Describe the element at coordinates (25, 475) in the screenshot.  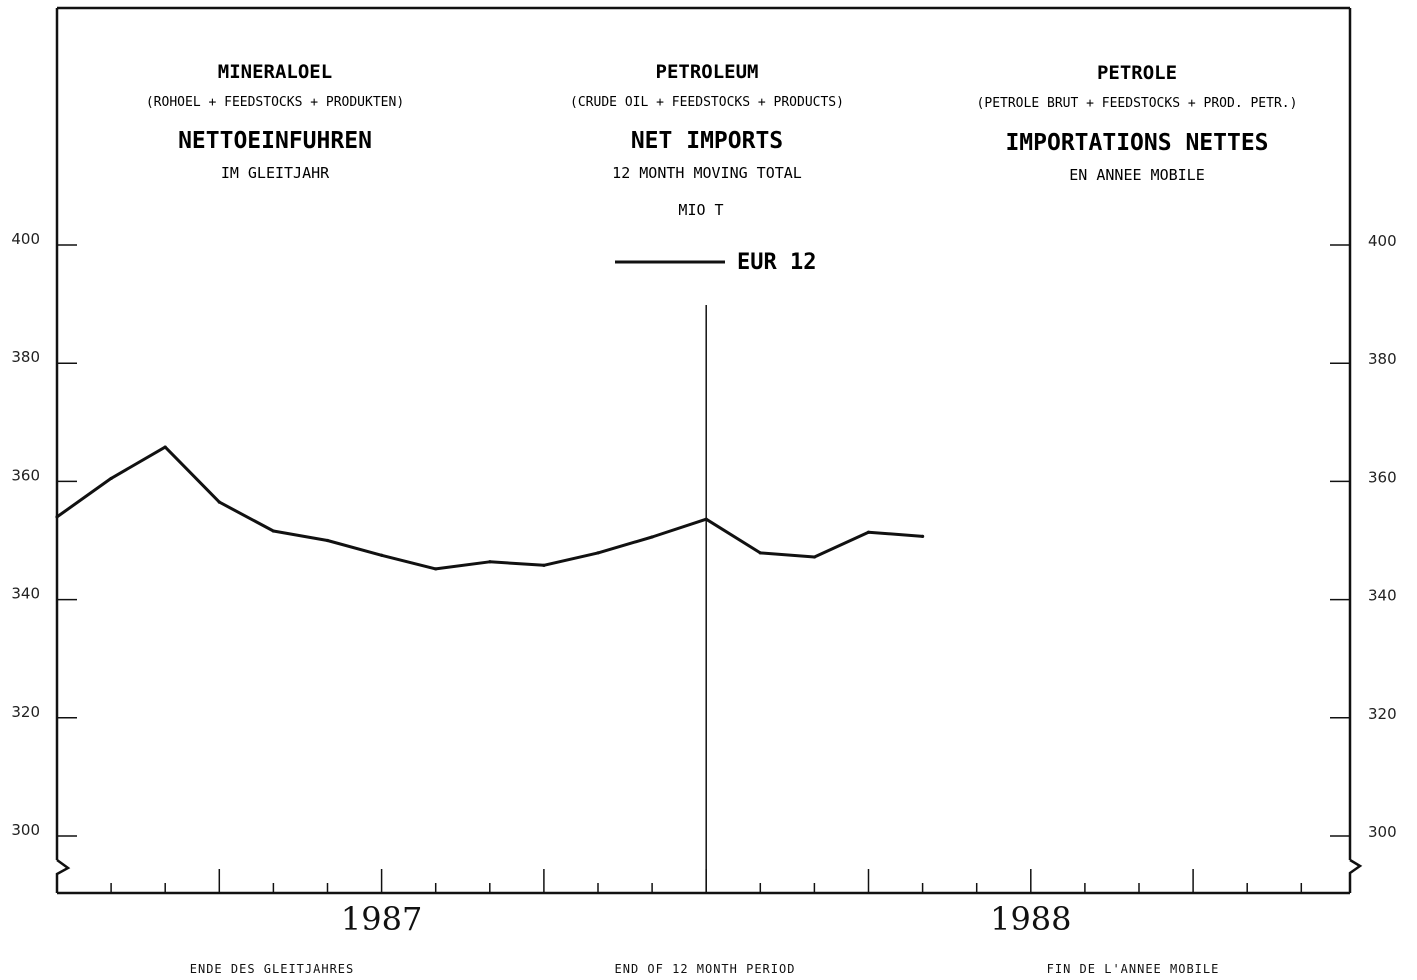
I see `y-tick-label-left-360: 360` at that location.